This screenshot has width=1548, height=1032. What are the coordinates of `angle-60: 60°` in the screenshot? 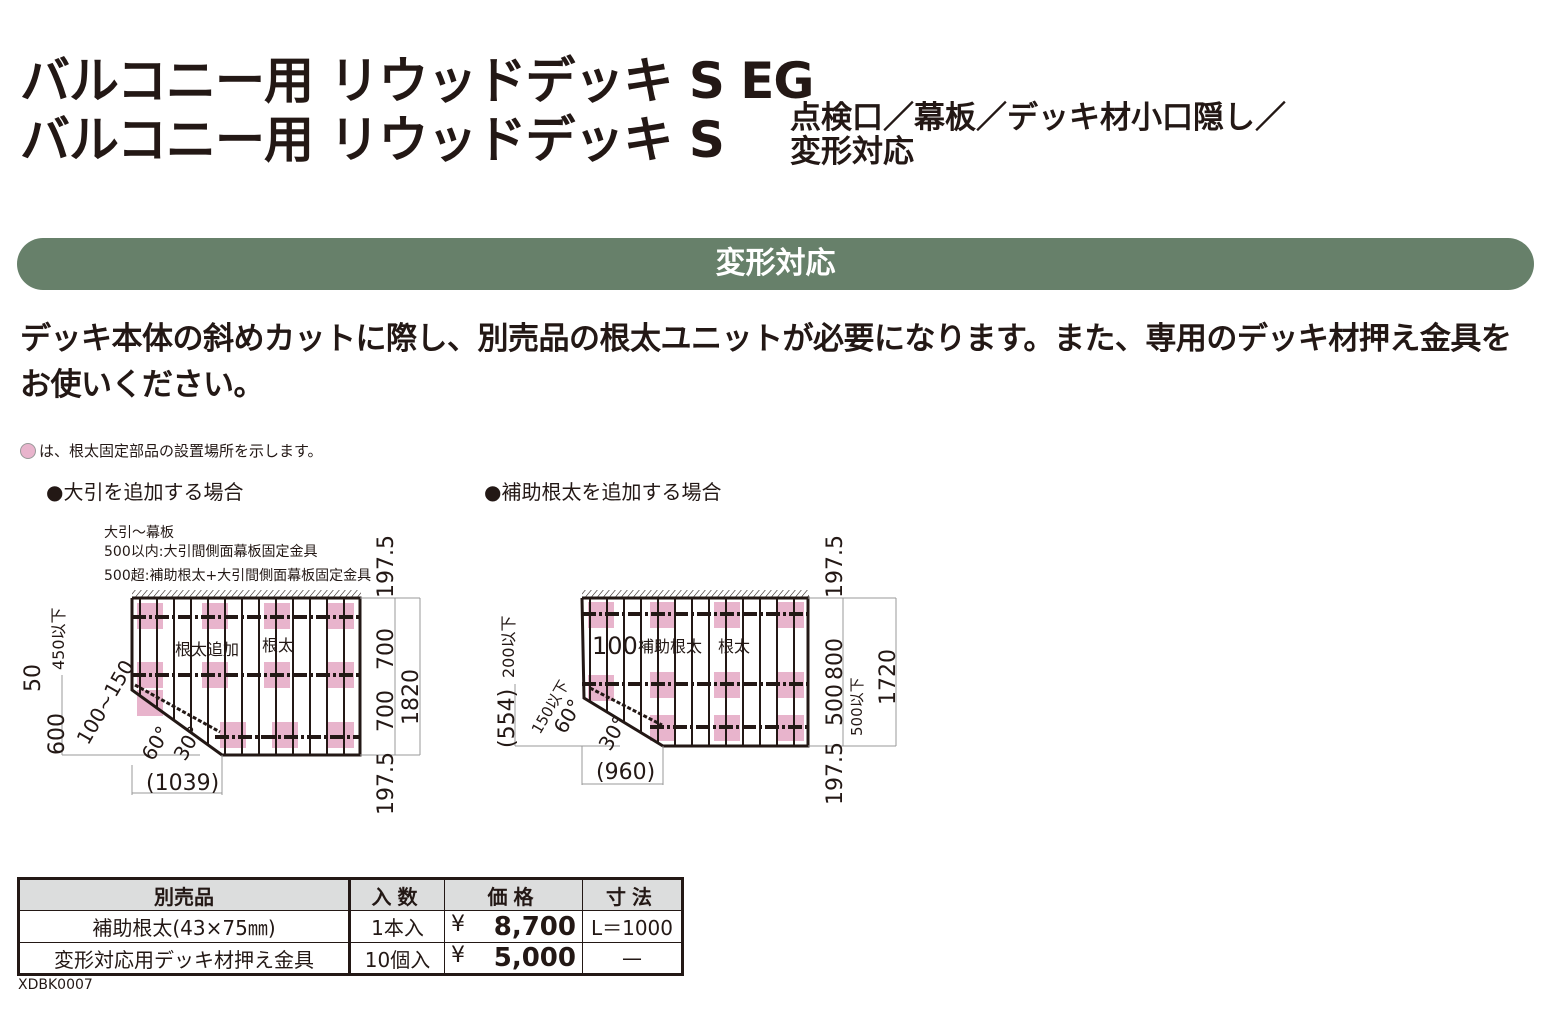 It's located at (156, 743).